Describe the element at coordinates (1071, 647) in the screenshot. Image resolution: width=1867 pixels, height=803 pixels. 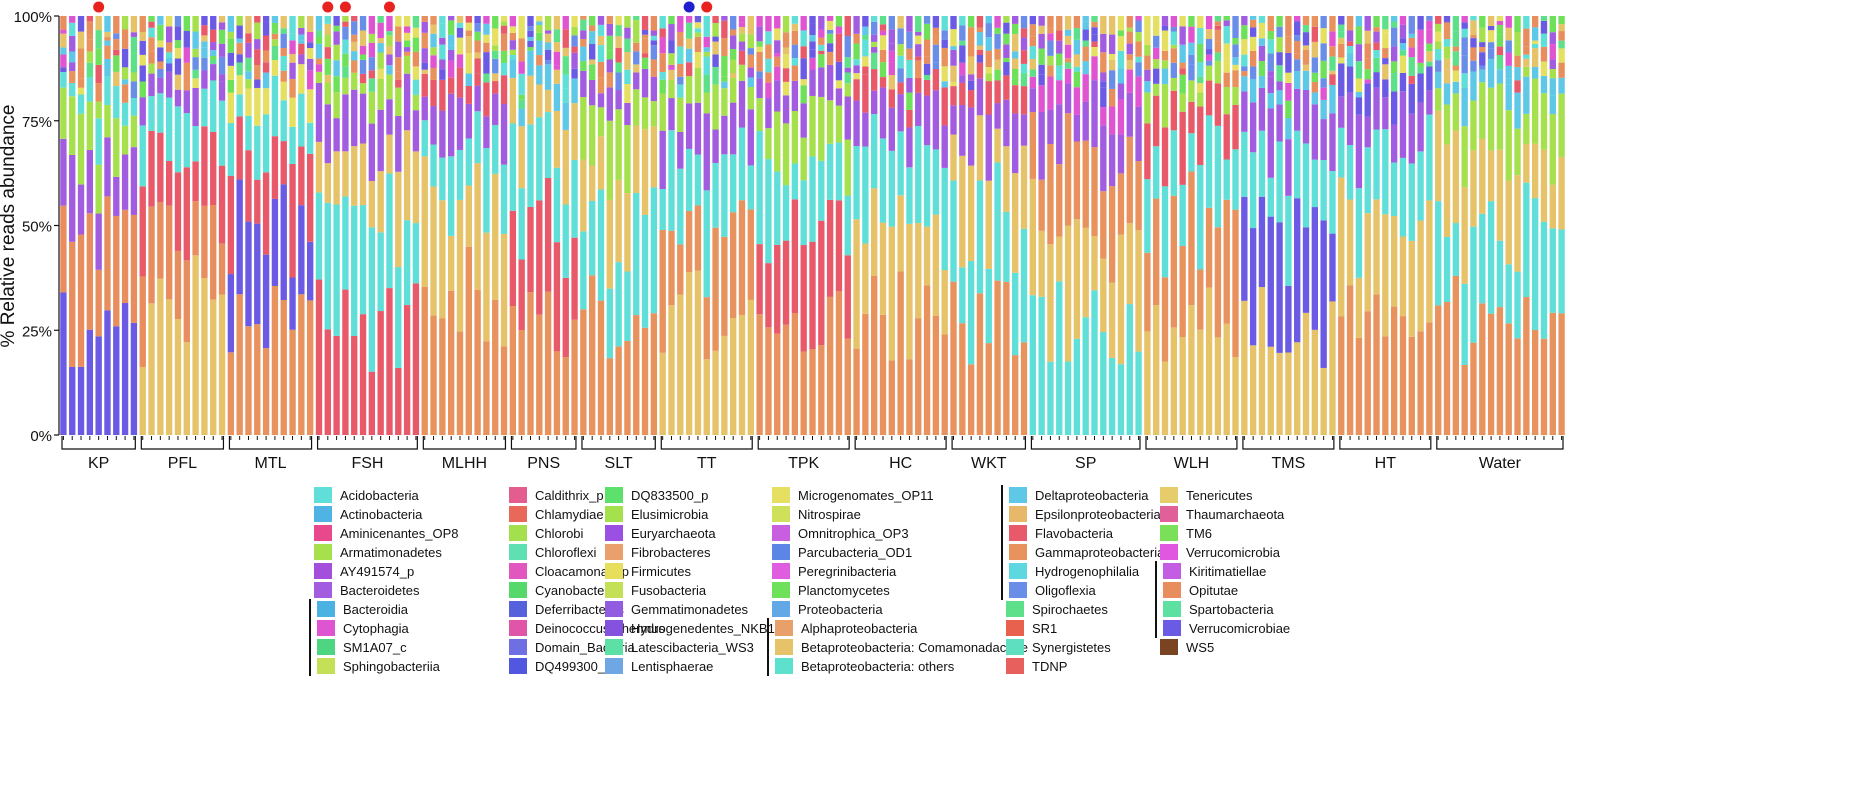
I see `legend-label: Synergistetes` at that location.